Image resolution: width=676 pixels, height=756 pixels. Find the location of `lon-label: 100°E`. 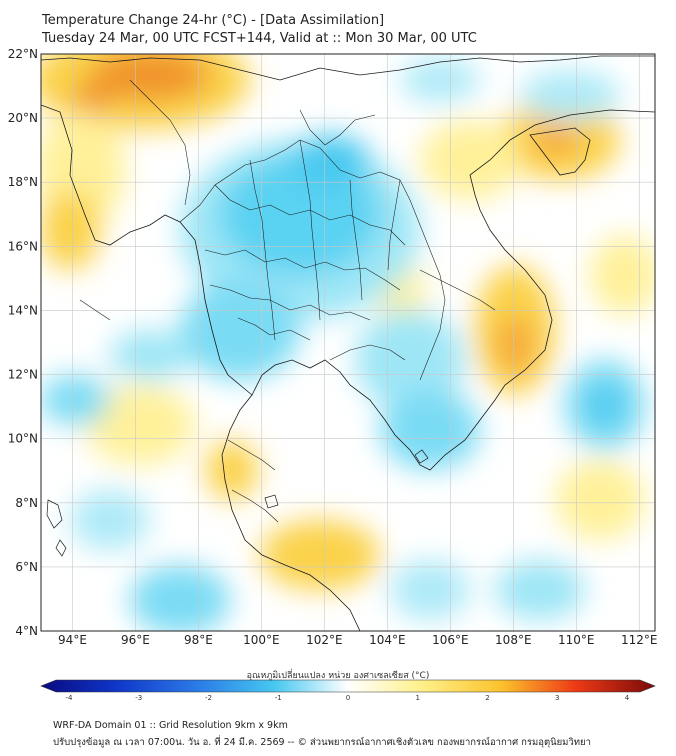

lon-label: 100°E is located at coordinates (261, 640).